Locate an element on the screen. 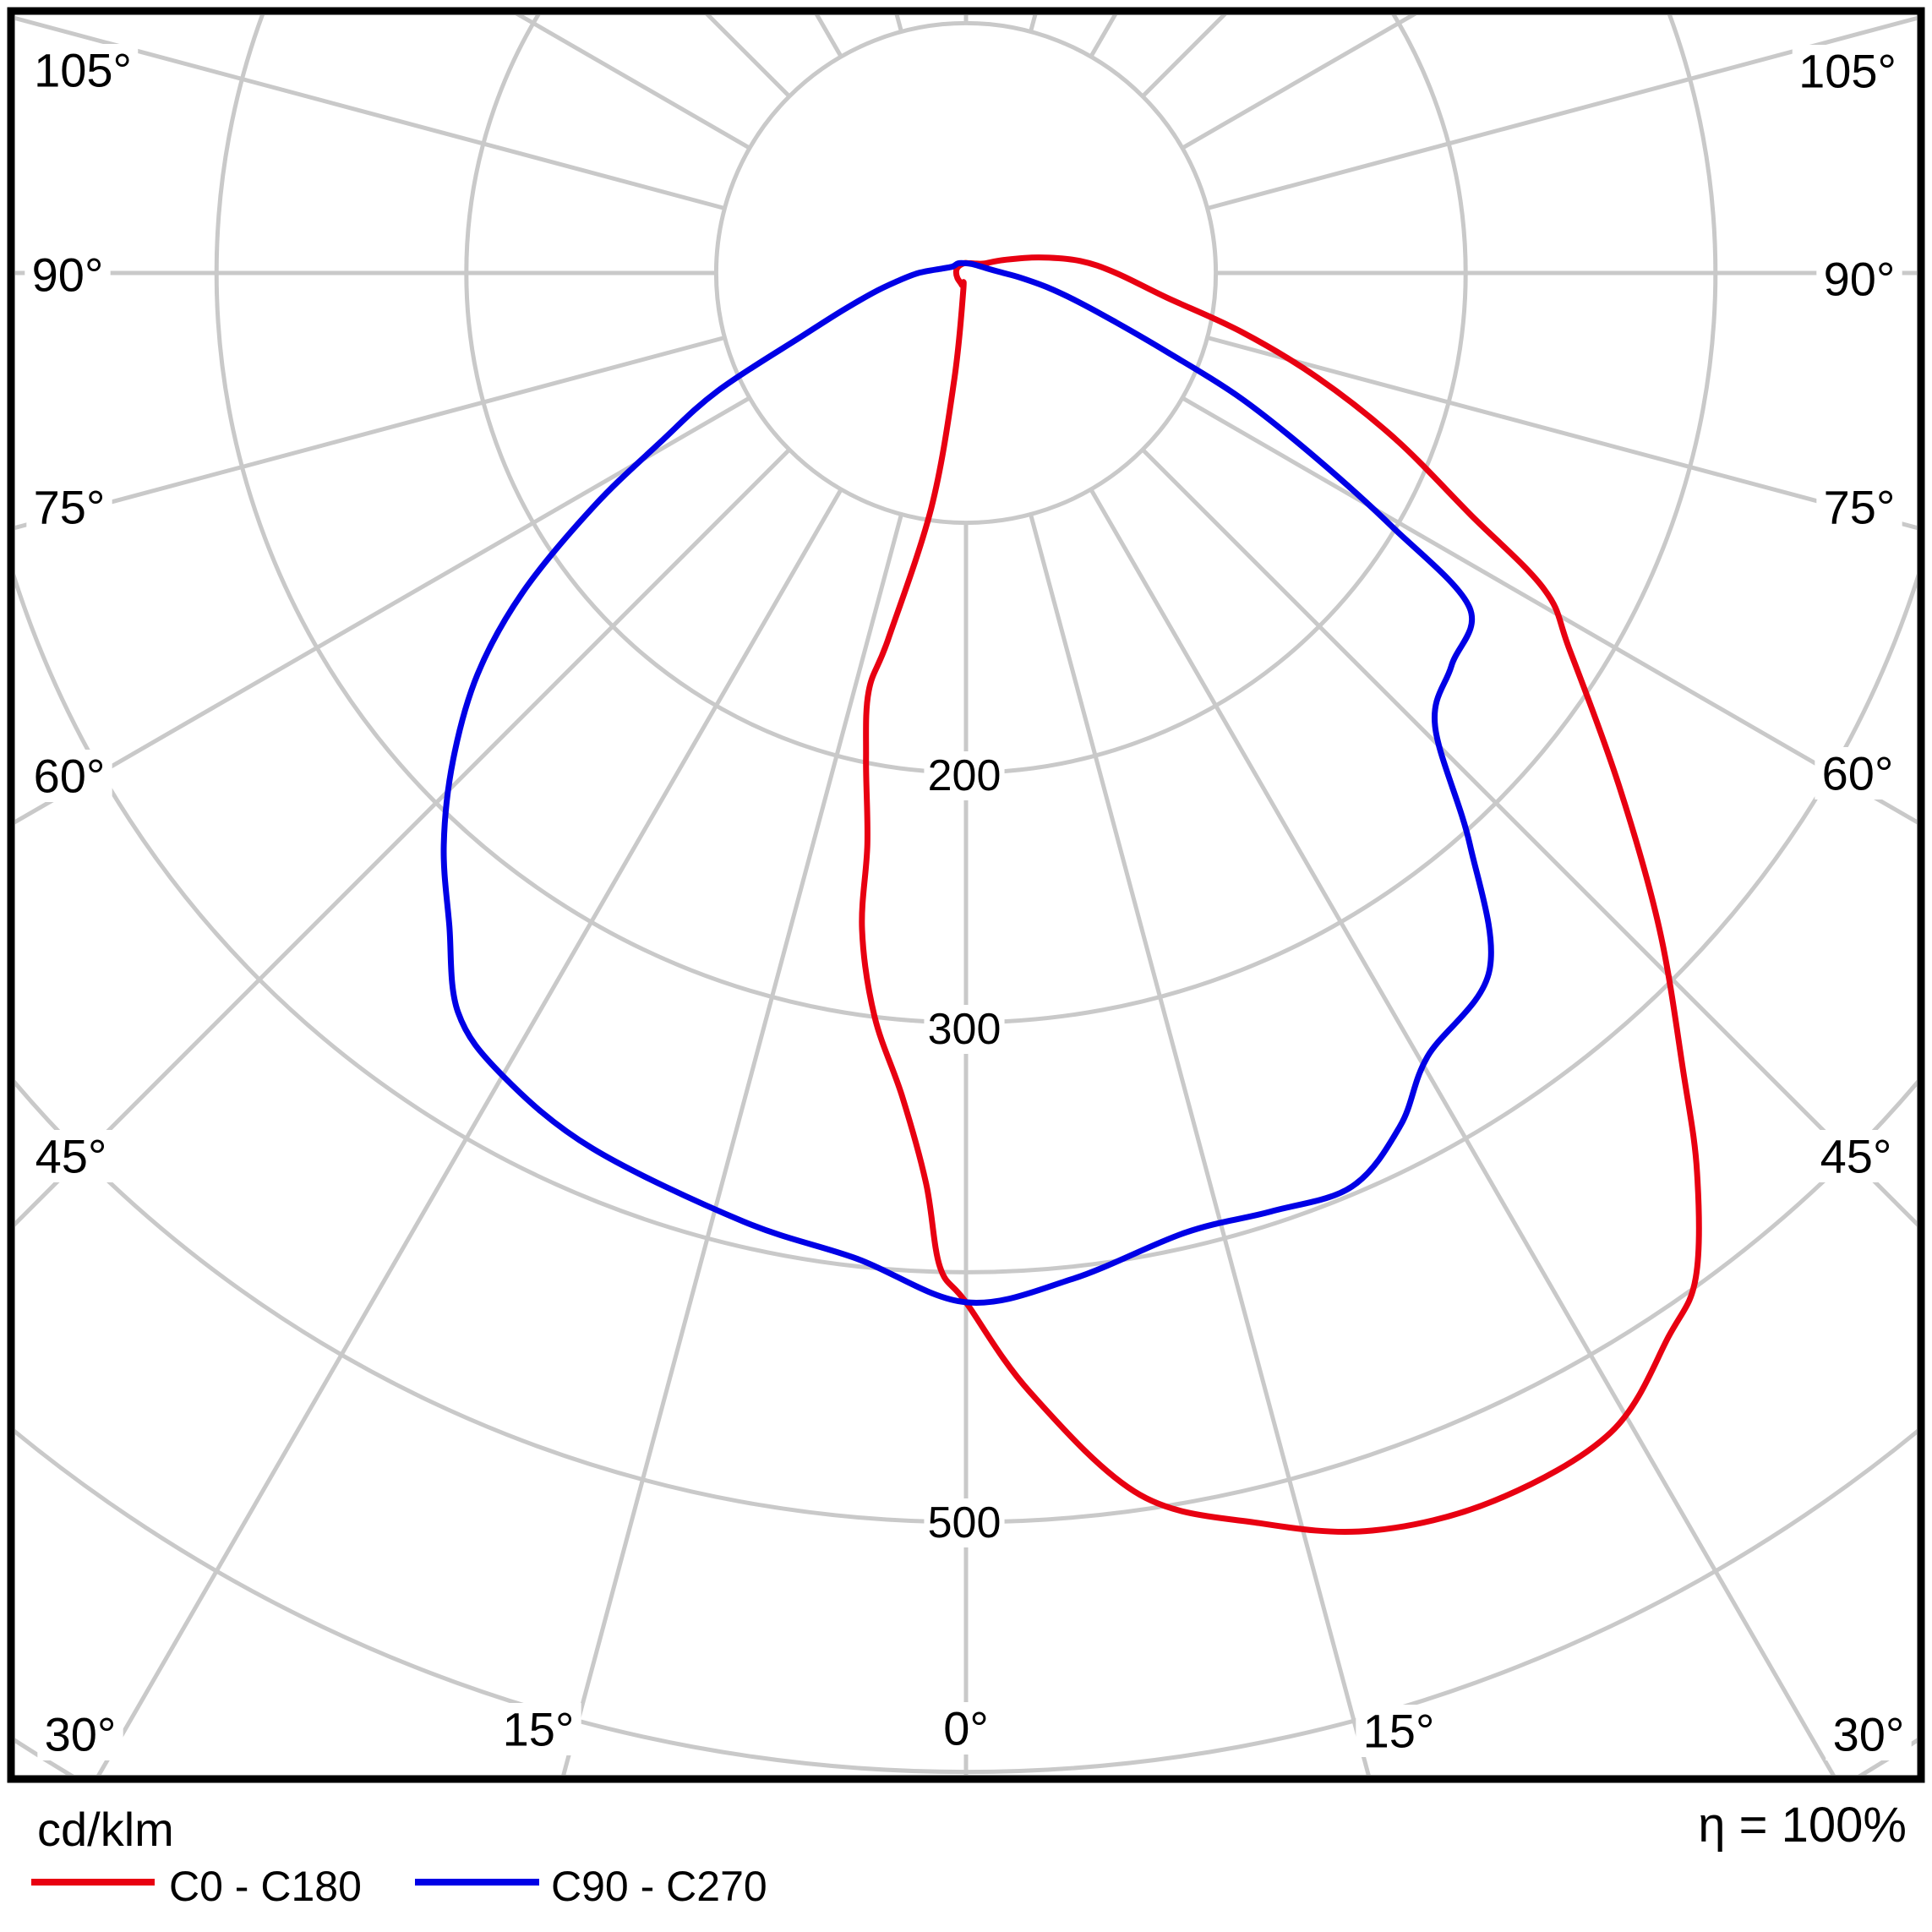  legend-swatch-c90-c270 is located at coordinates (477, 1882).